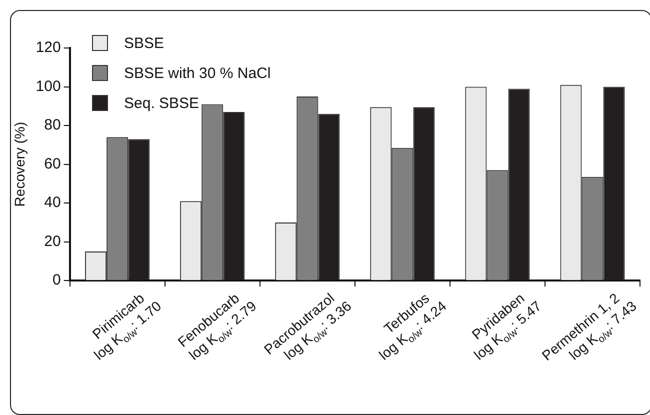 Image resolution: width=650 pixels, height=415 pixels. I want to click on y-tick-label: 80, so click(52, 125).